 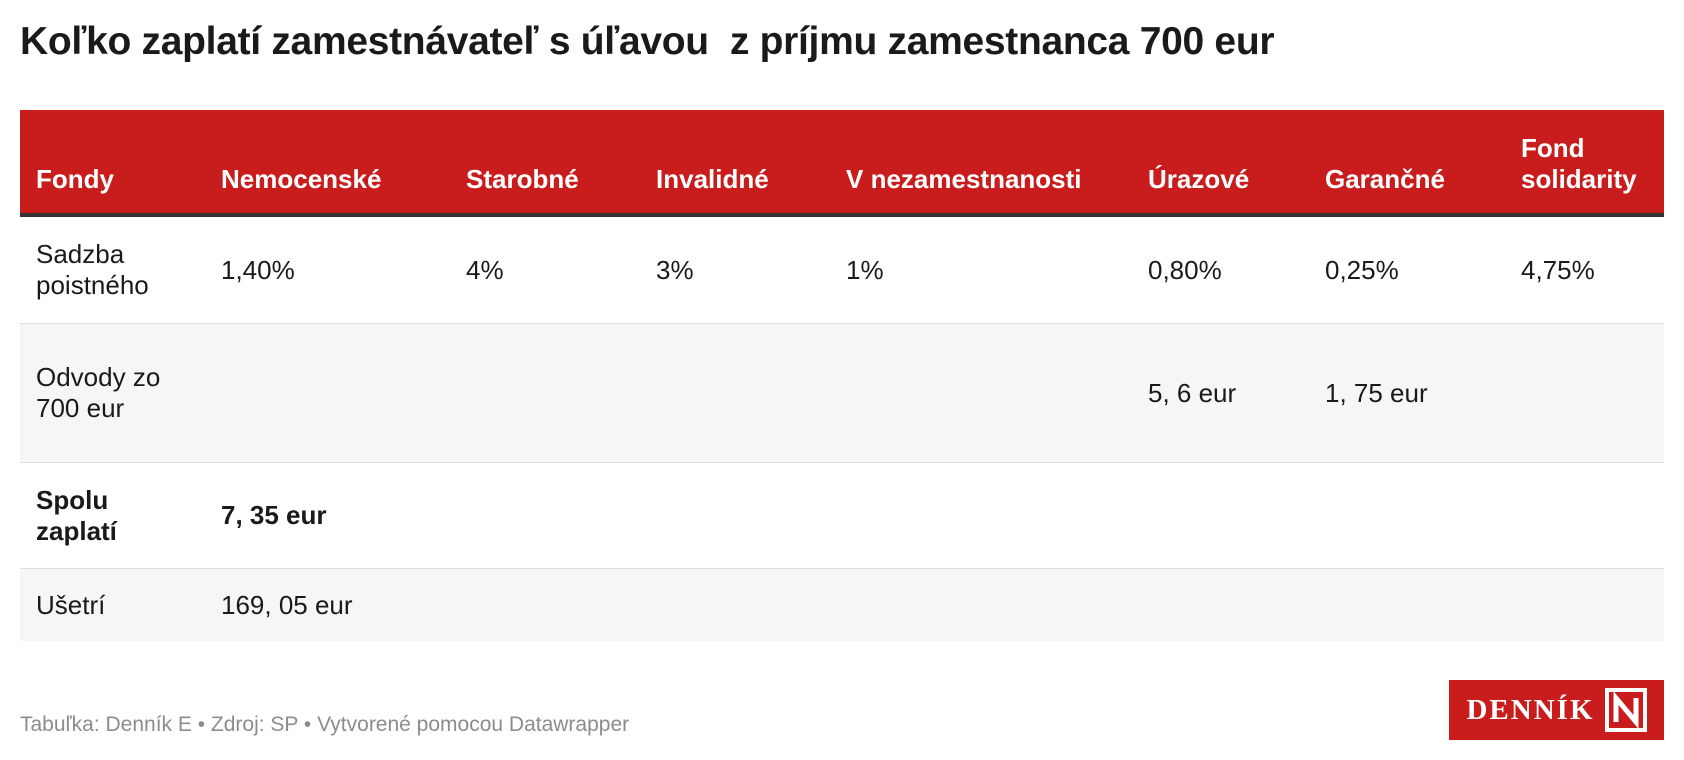 What do you see at coordinates (1530, 709) in the screenshot?
I see `logo-text: DENNÍK` at bounding box center [1530, 709].